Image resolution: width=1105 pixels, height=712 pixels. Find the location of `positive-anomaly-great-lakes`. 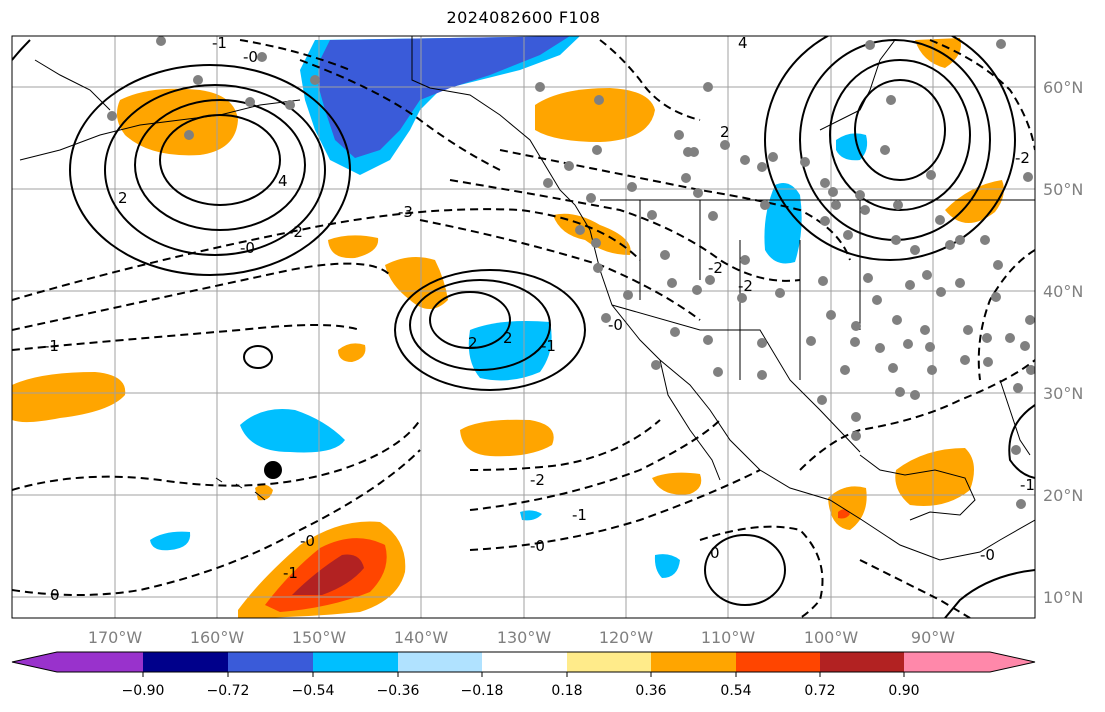

positive-anomaly-great-lakes is located at coordinates (974, 202).